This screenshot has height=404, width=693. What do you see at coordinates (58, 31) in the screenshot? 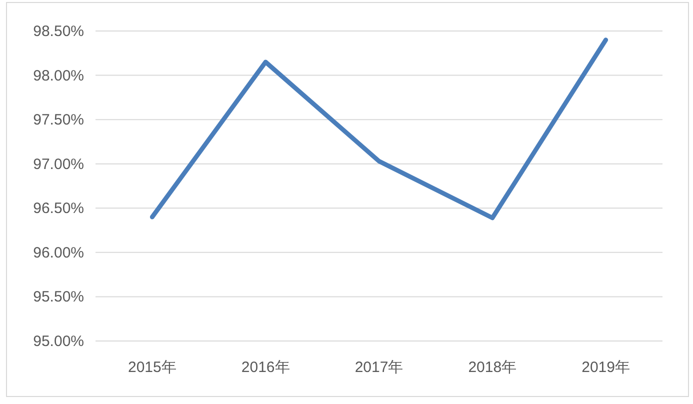
I see `y-tick-label: 98.50%` at bounding box center [58, 31].